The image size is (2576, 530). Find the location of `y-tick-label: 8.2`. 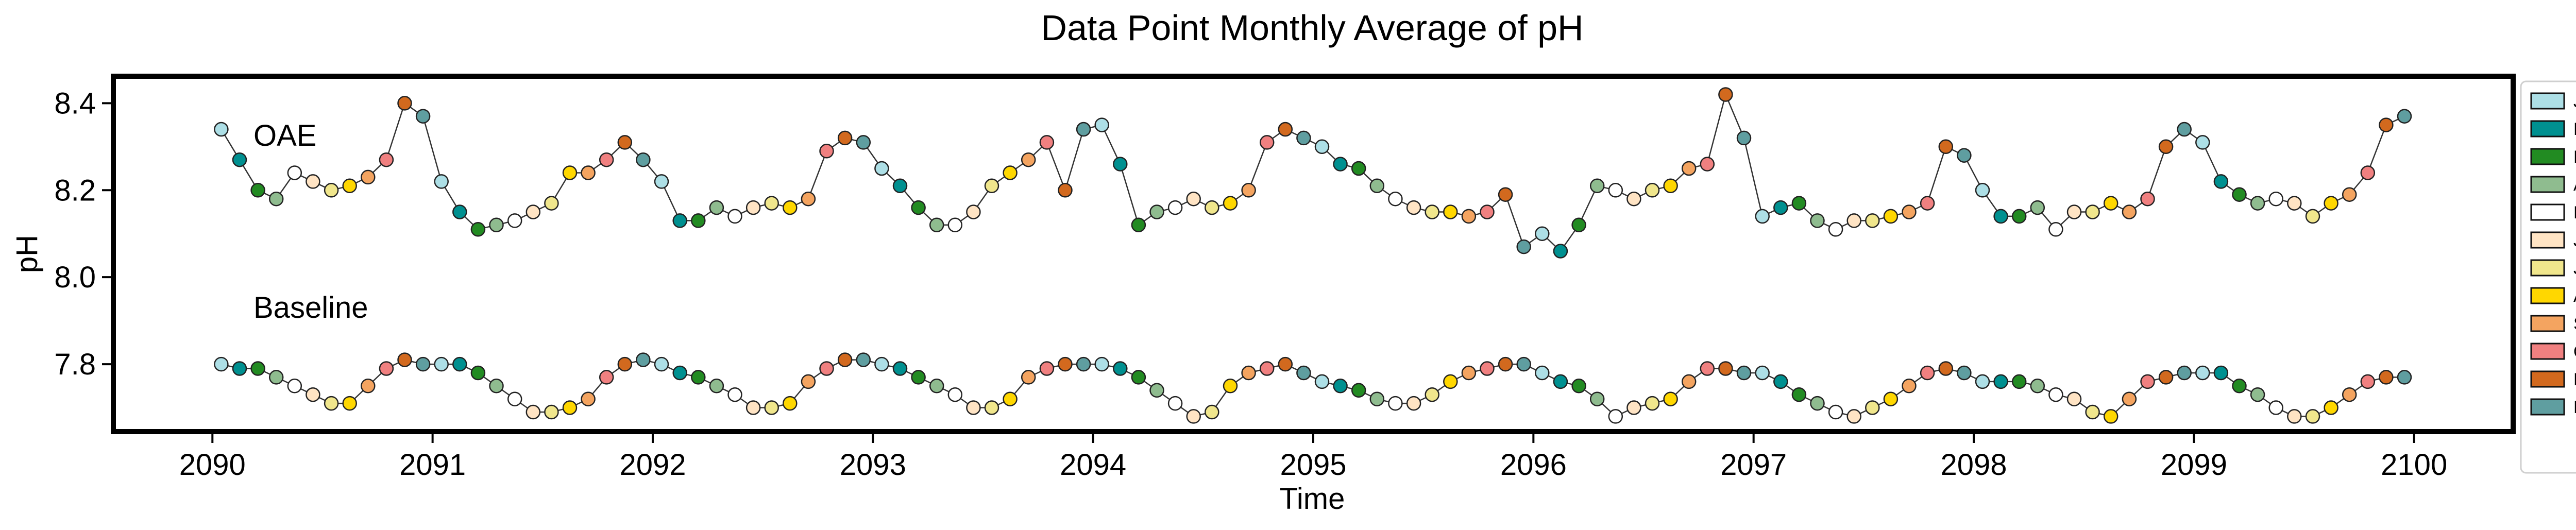

y-tick-label: 8.2 is located at coordinates (75, 190).